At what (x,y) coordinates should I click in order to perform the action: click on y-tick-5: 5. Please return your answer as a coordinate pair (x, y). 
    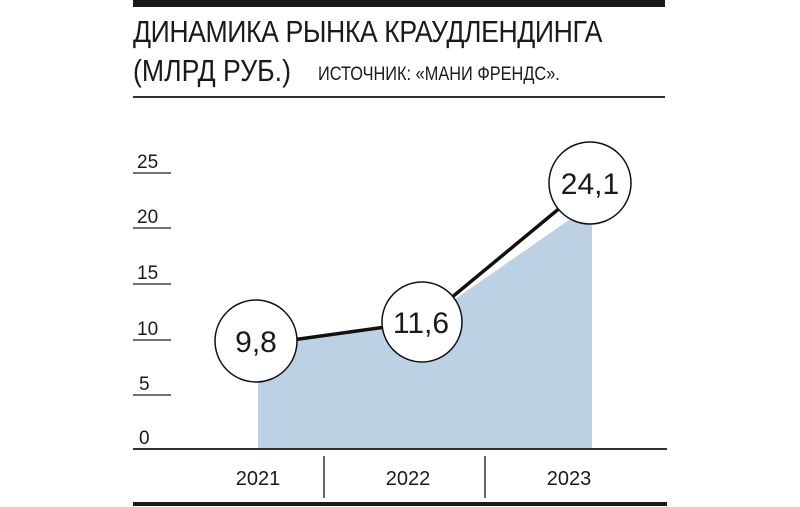
    Looking at the image, I should click on (144, 384).